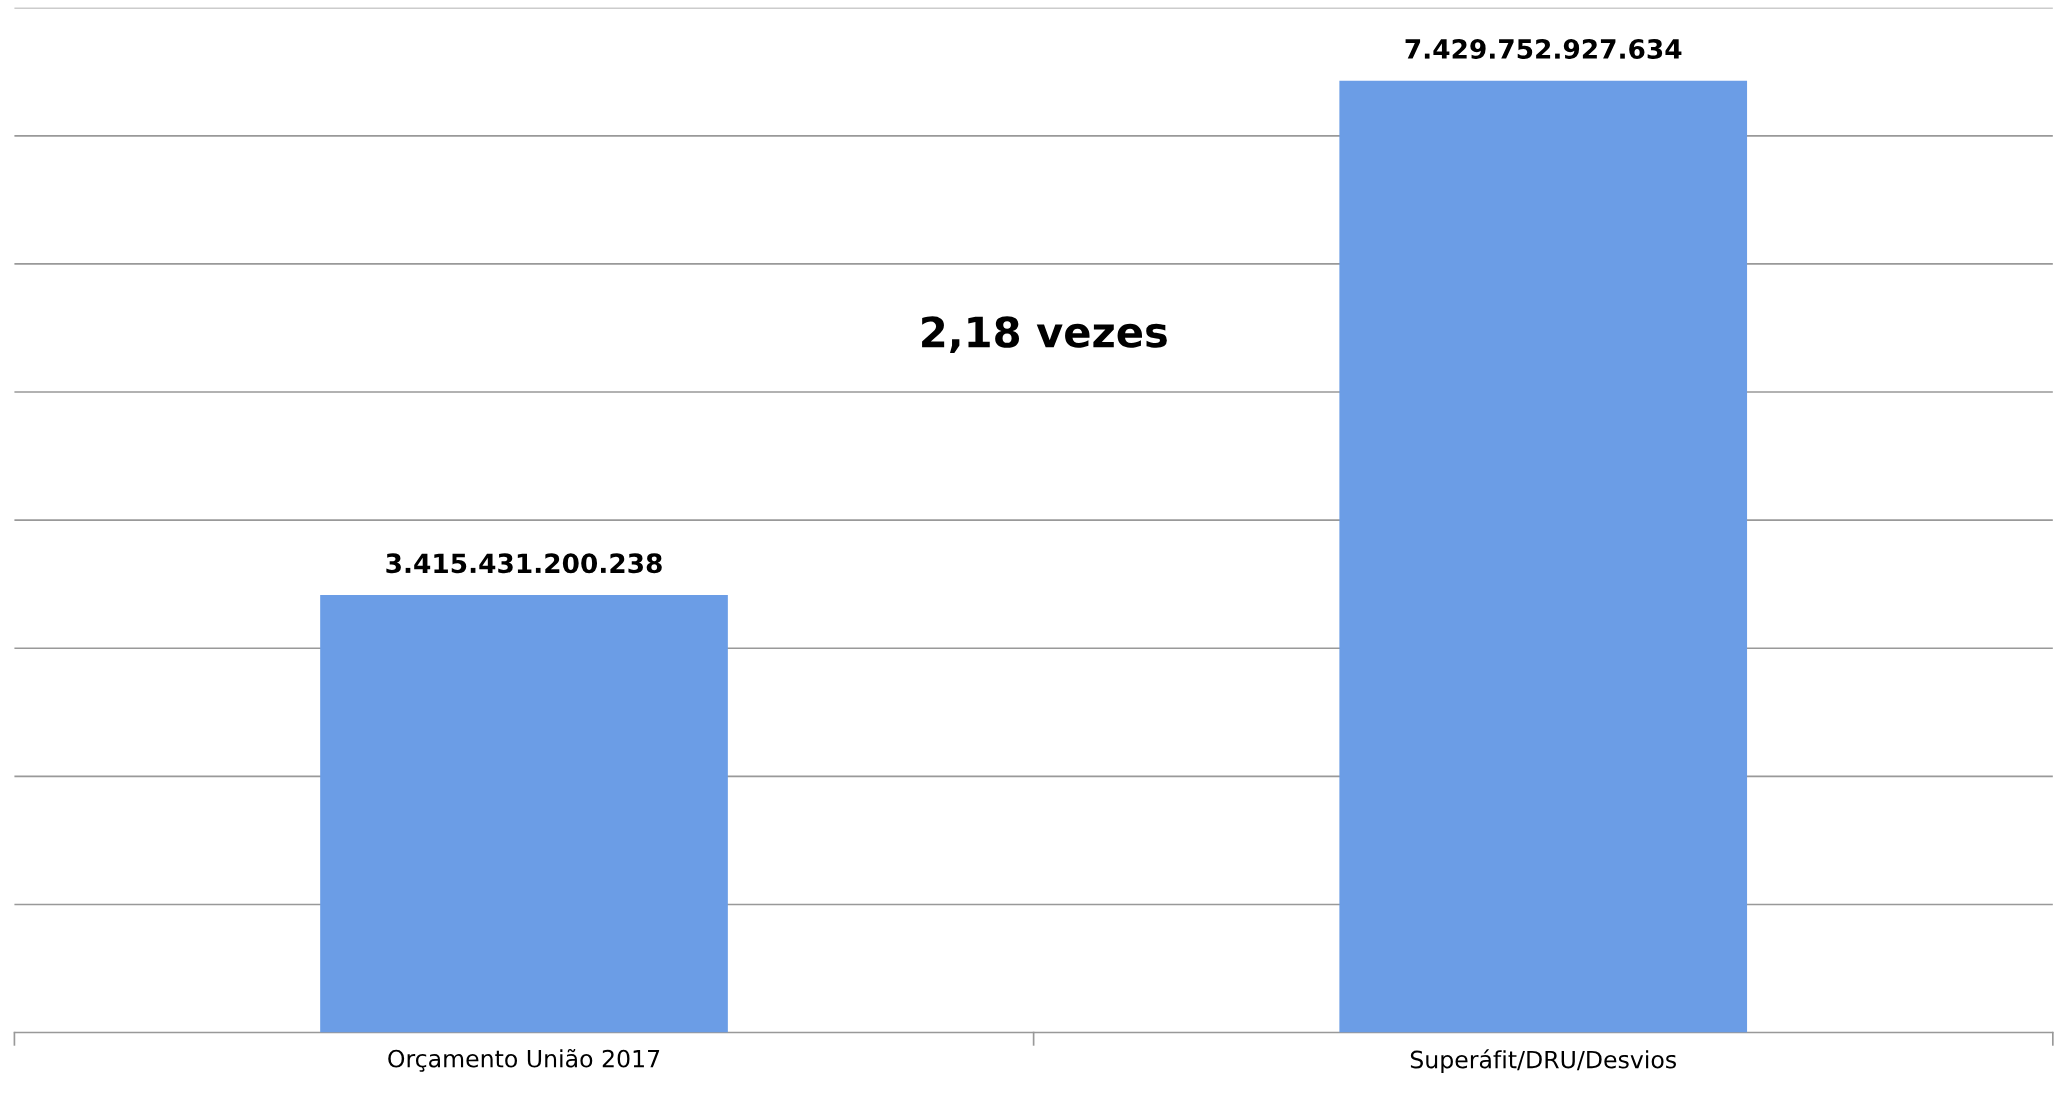  Describe the element at coordinates (524, 563) in the screenshot. I see `data-label: 3.415.431.200.238` at that location.